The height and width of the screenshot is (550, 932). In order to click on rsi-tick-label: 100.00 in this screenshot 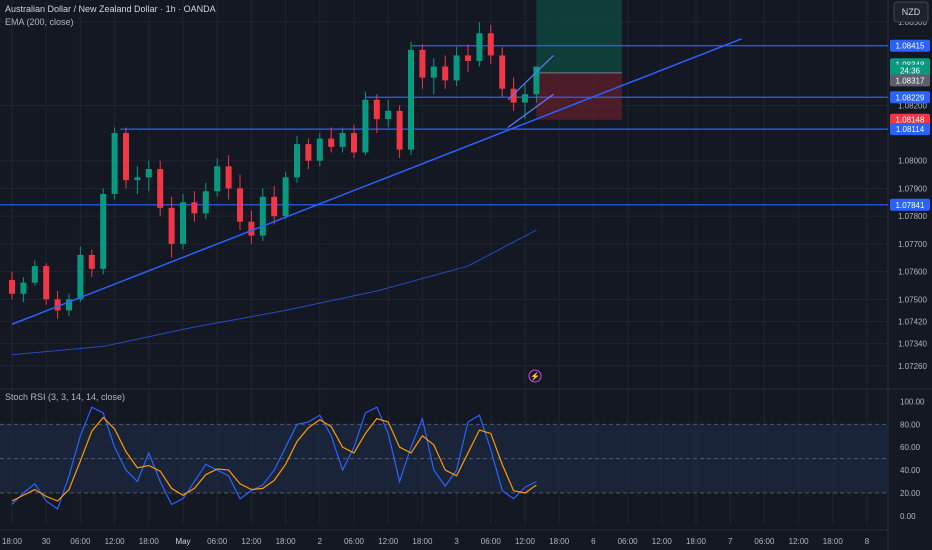, I will do `click(912, 401)`.